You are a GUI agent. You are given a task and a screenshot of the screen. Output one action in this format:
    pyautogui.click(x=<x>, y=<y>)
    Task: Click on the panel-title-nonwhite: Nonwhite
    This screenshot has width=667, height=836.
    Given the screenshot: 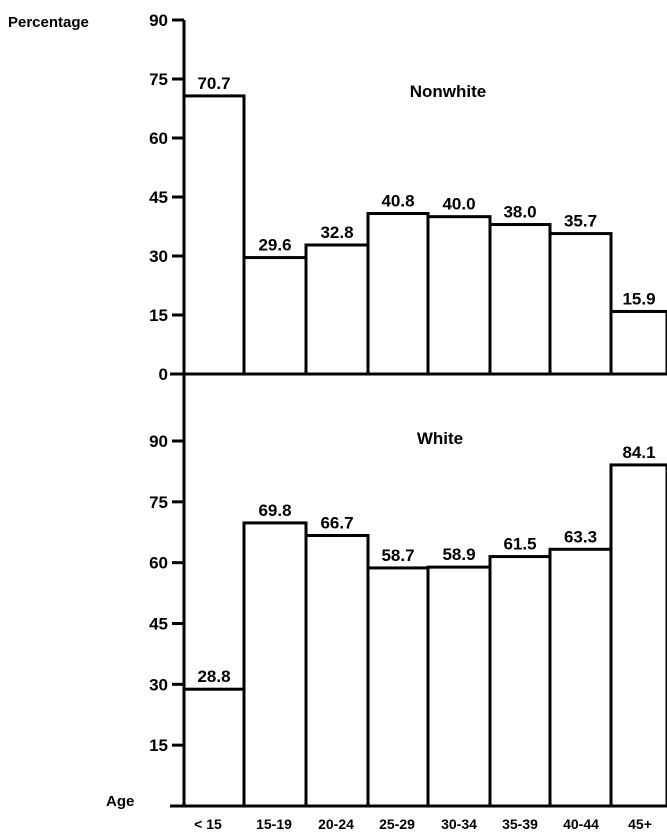 What is the action you would take?
    pyautogui.click(x=448, y=91)
    